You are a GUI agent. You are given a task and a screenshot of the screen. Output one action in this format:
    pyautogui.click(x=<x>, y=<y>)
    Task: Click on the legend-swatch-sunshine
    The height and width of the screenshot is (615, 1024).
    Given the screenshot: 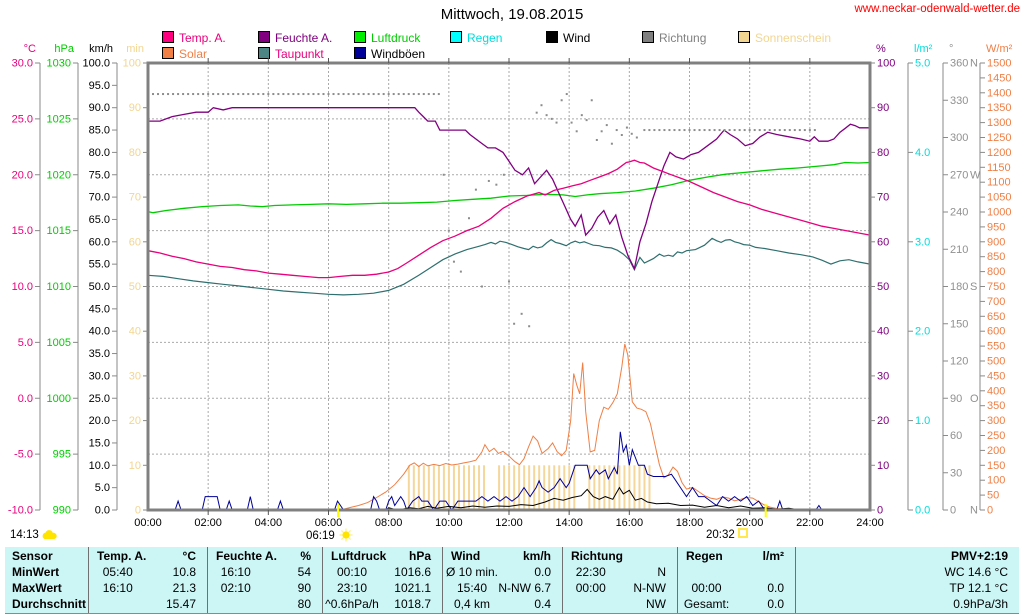 What is the action you would take?
    pyautogui.click(x=744, y=37)
    